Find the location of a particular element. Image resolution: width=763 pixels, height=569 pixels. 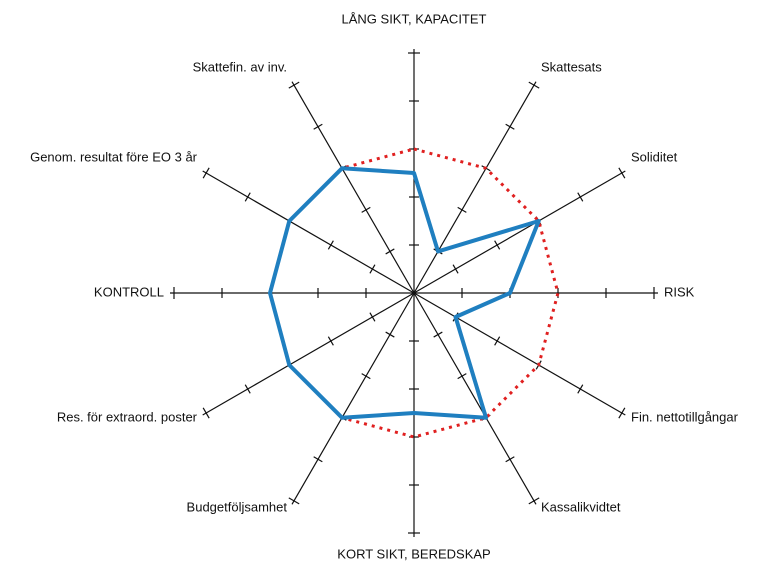

axis-label: Fin. nettotillgångar is located at coordinates (685, 416).